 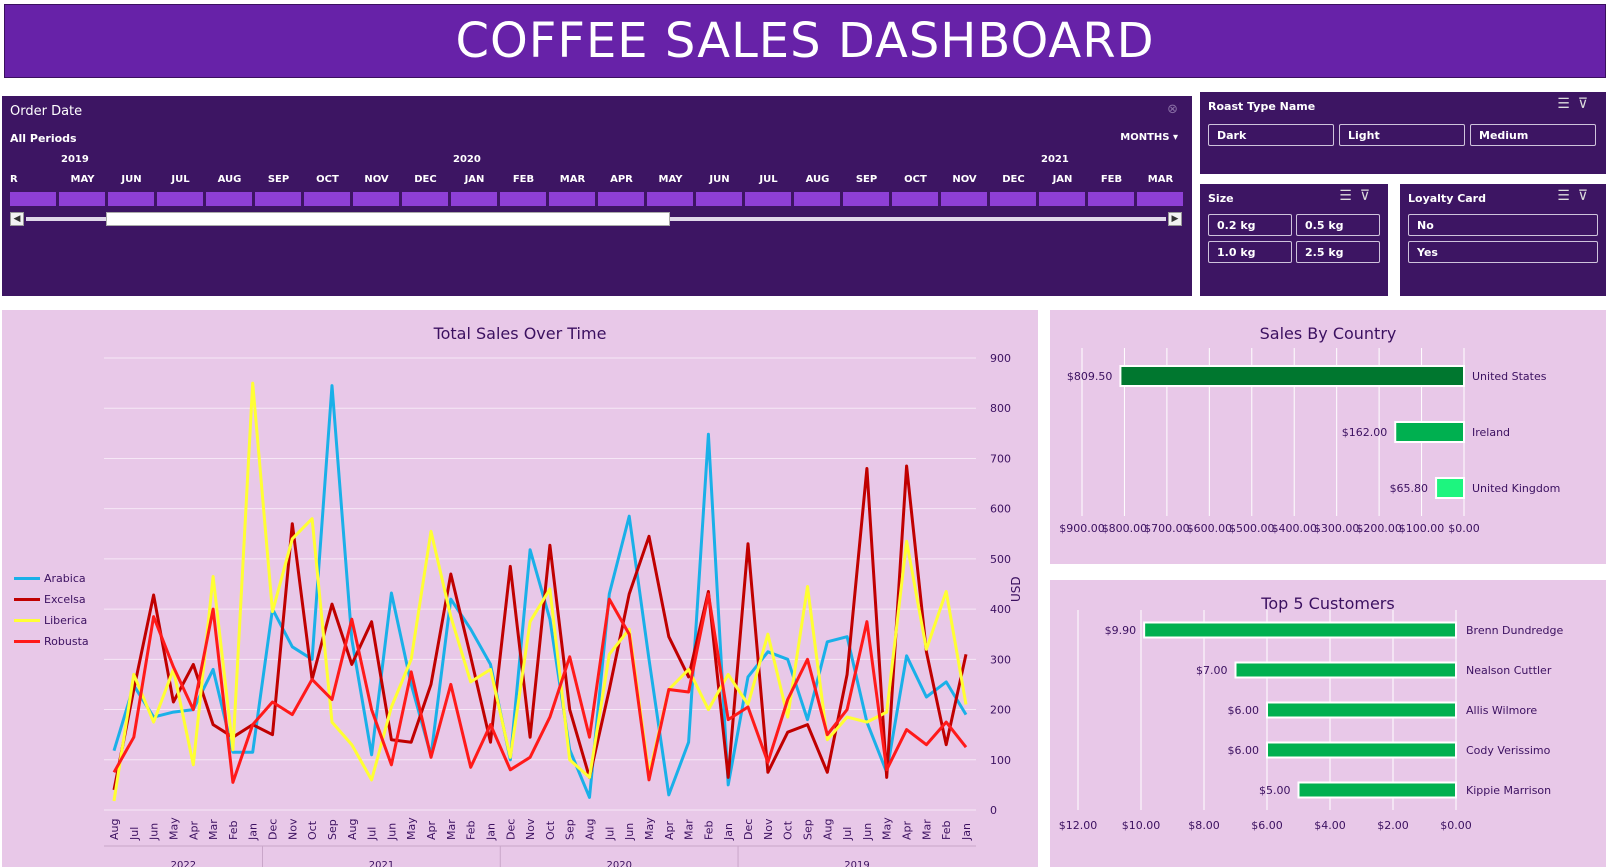 What do you see at coordinates (597, 199) in the screenshot?
I see `timeline-cells` at bounding box center [597, 199].